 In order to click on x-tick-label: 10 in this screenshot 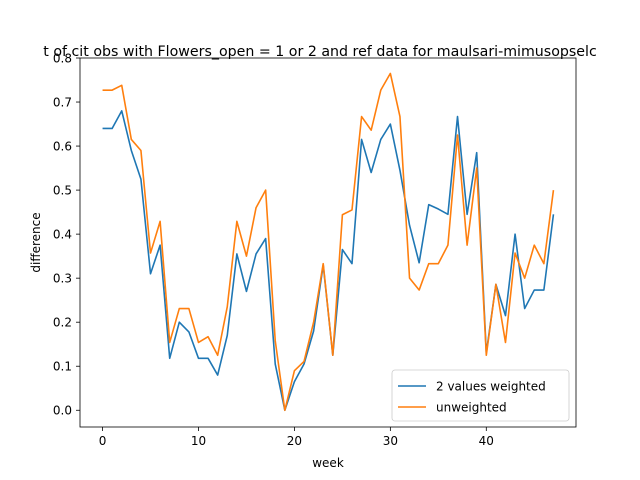, I will do `click(198, 441)`.